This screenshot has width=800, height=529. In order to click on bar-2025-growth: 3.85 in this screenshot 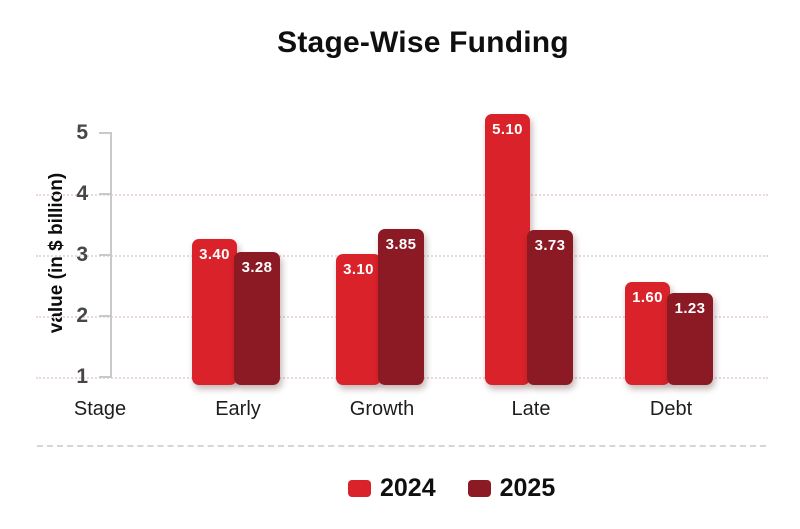, I will do `click(401, 307)`.